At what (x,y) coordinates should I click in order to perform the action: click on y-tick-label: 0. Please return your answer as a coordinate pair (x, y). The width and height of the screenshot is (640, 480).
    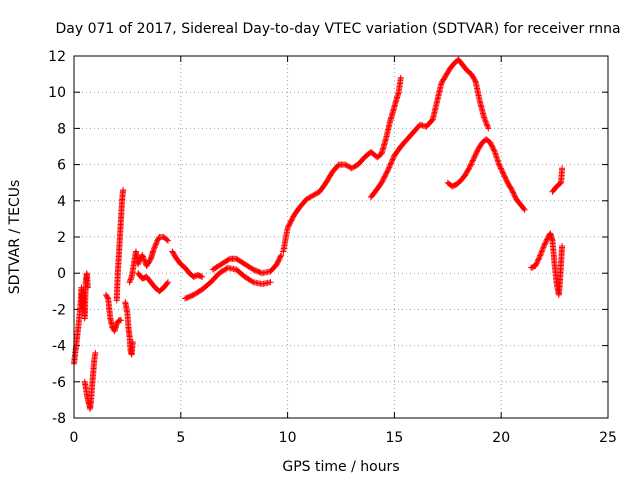
    Looking at the image, I should click on (61, 274).